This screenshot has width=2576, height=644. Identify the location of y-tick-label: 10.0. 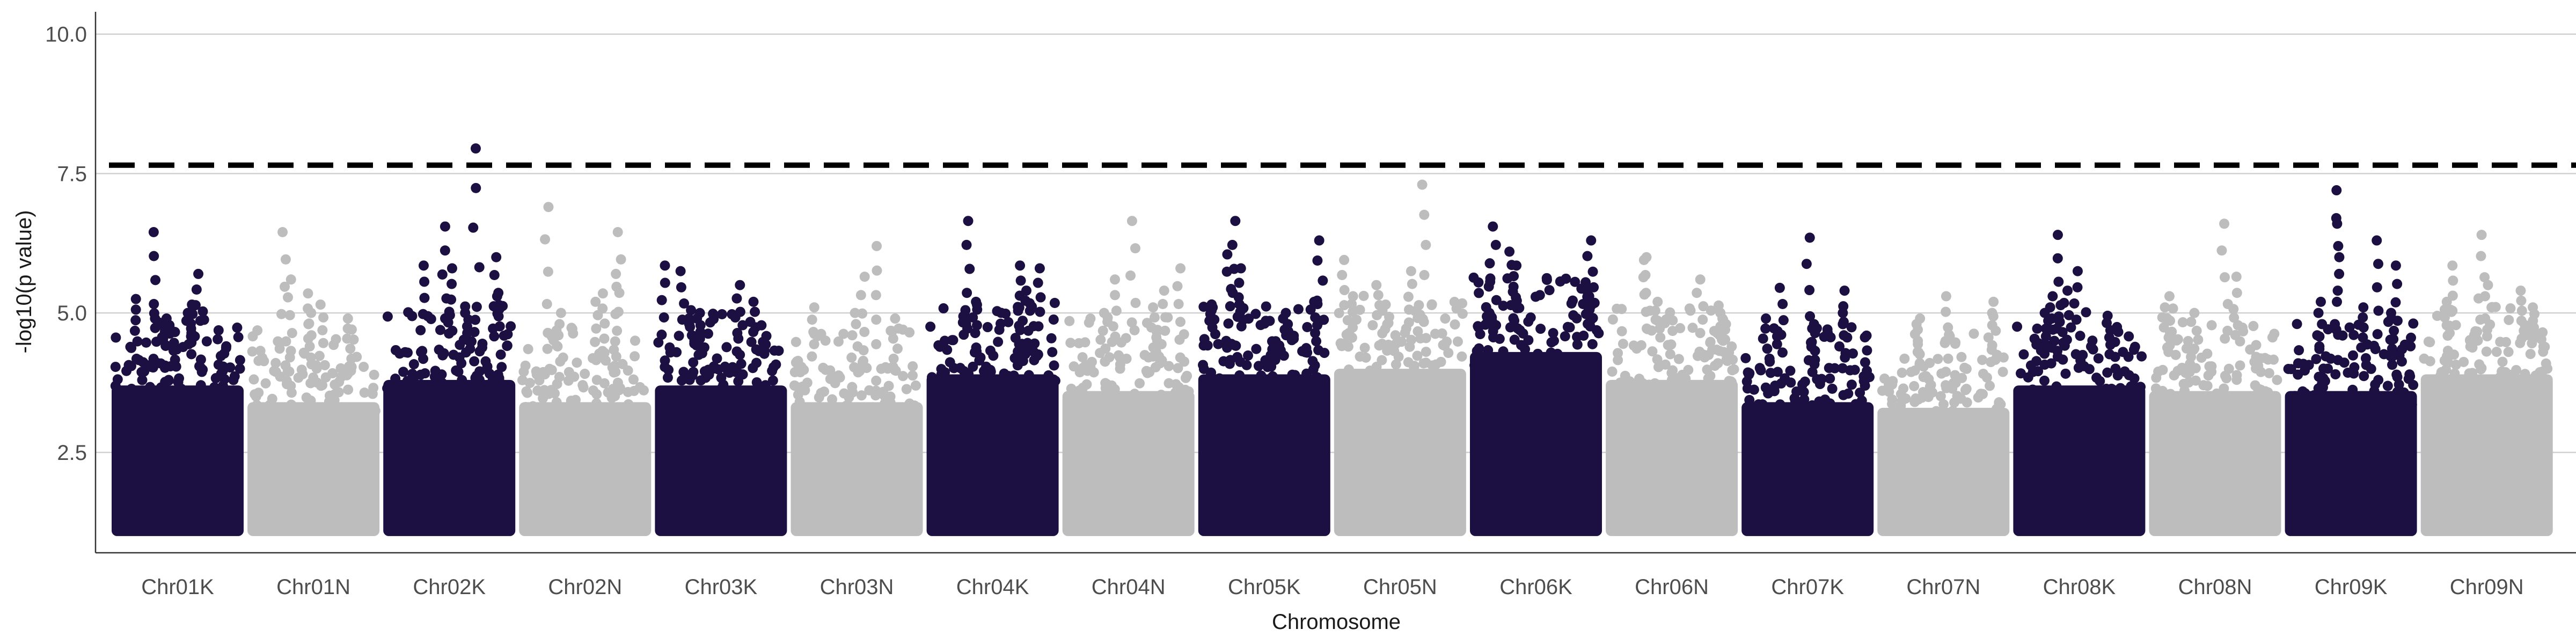
(66, 35).